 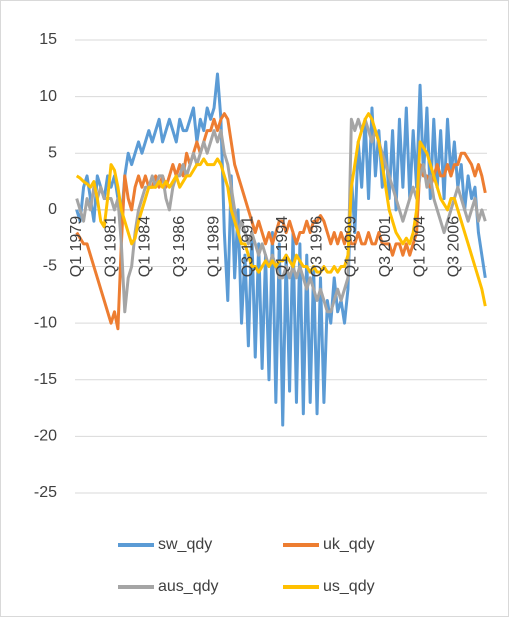 What do you see at coordinates (282, 246) in the screenshot?
I see `x-tick-label: Q1 1994` at bounding box center [282, 246].